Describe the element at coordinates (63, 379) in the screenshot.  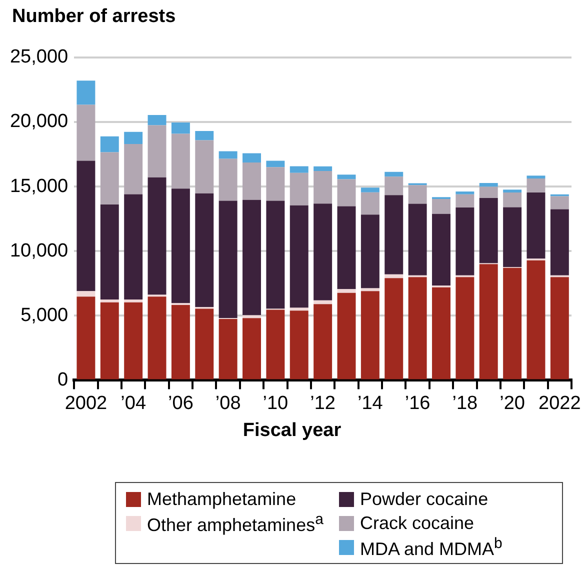
I see `y-tick-label: 0` at that location.